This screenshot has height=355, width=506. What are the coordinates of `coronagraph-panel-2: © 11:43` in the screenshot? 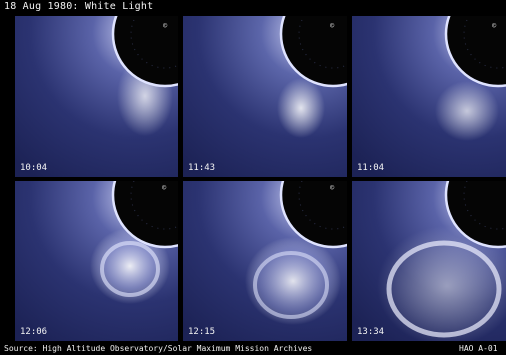 It's located at (265, 96).